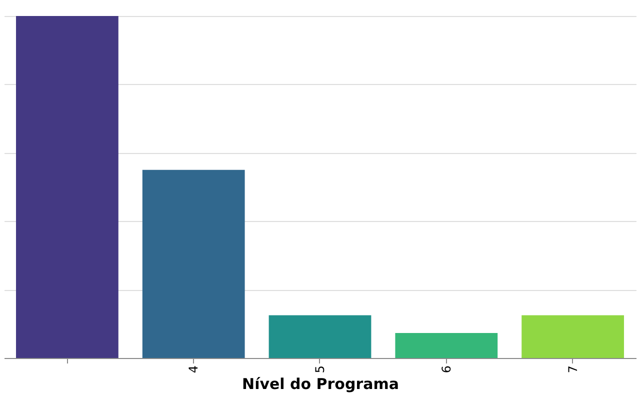 Image resolution: width=640 pixels, height=400 pixels. Describe the element at coordinates (573, 370) in the screenshot. I see `x-tick-label: 7` at that location.